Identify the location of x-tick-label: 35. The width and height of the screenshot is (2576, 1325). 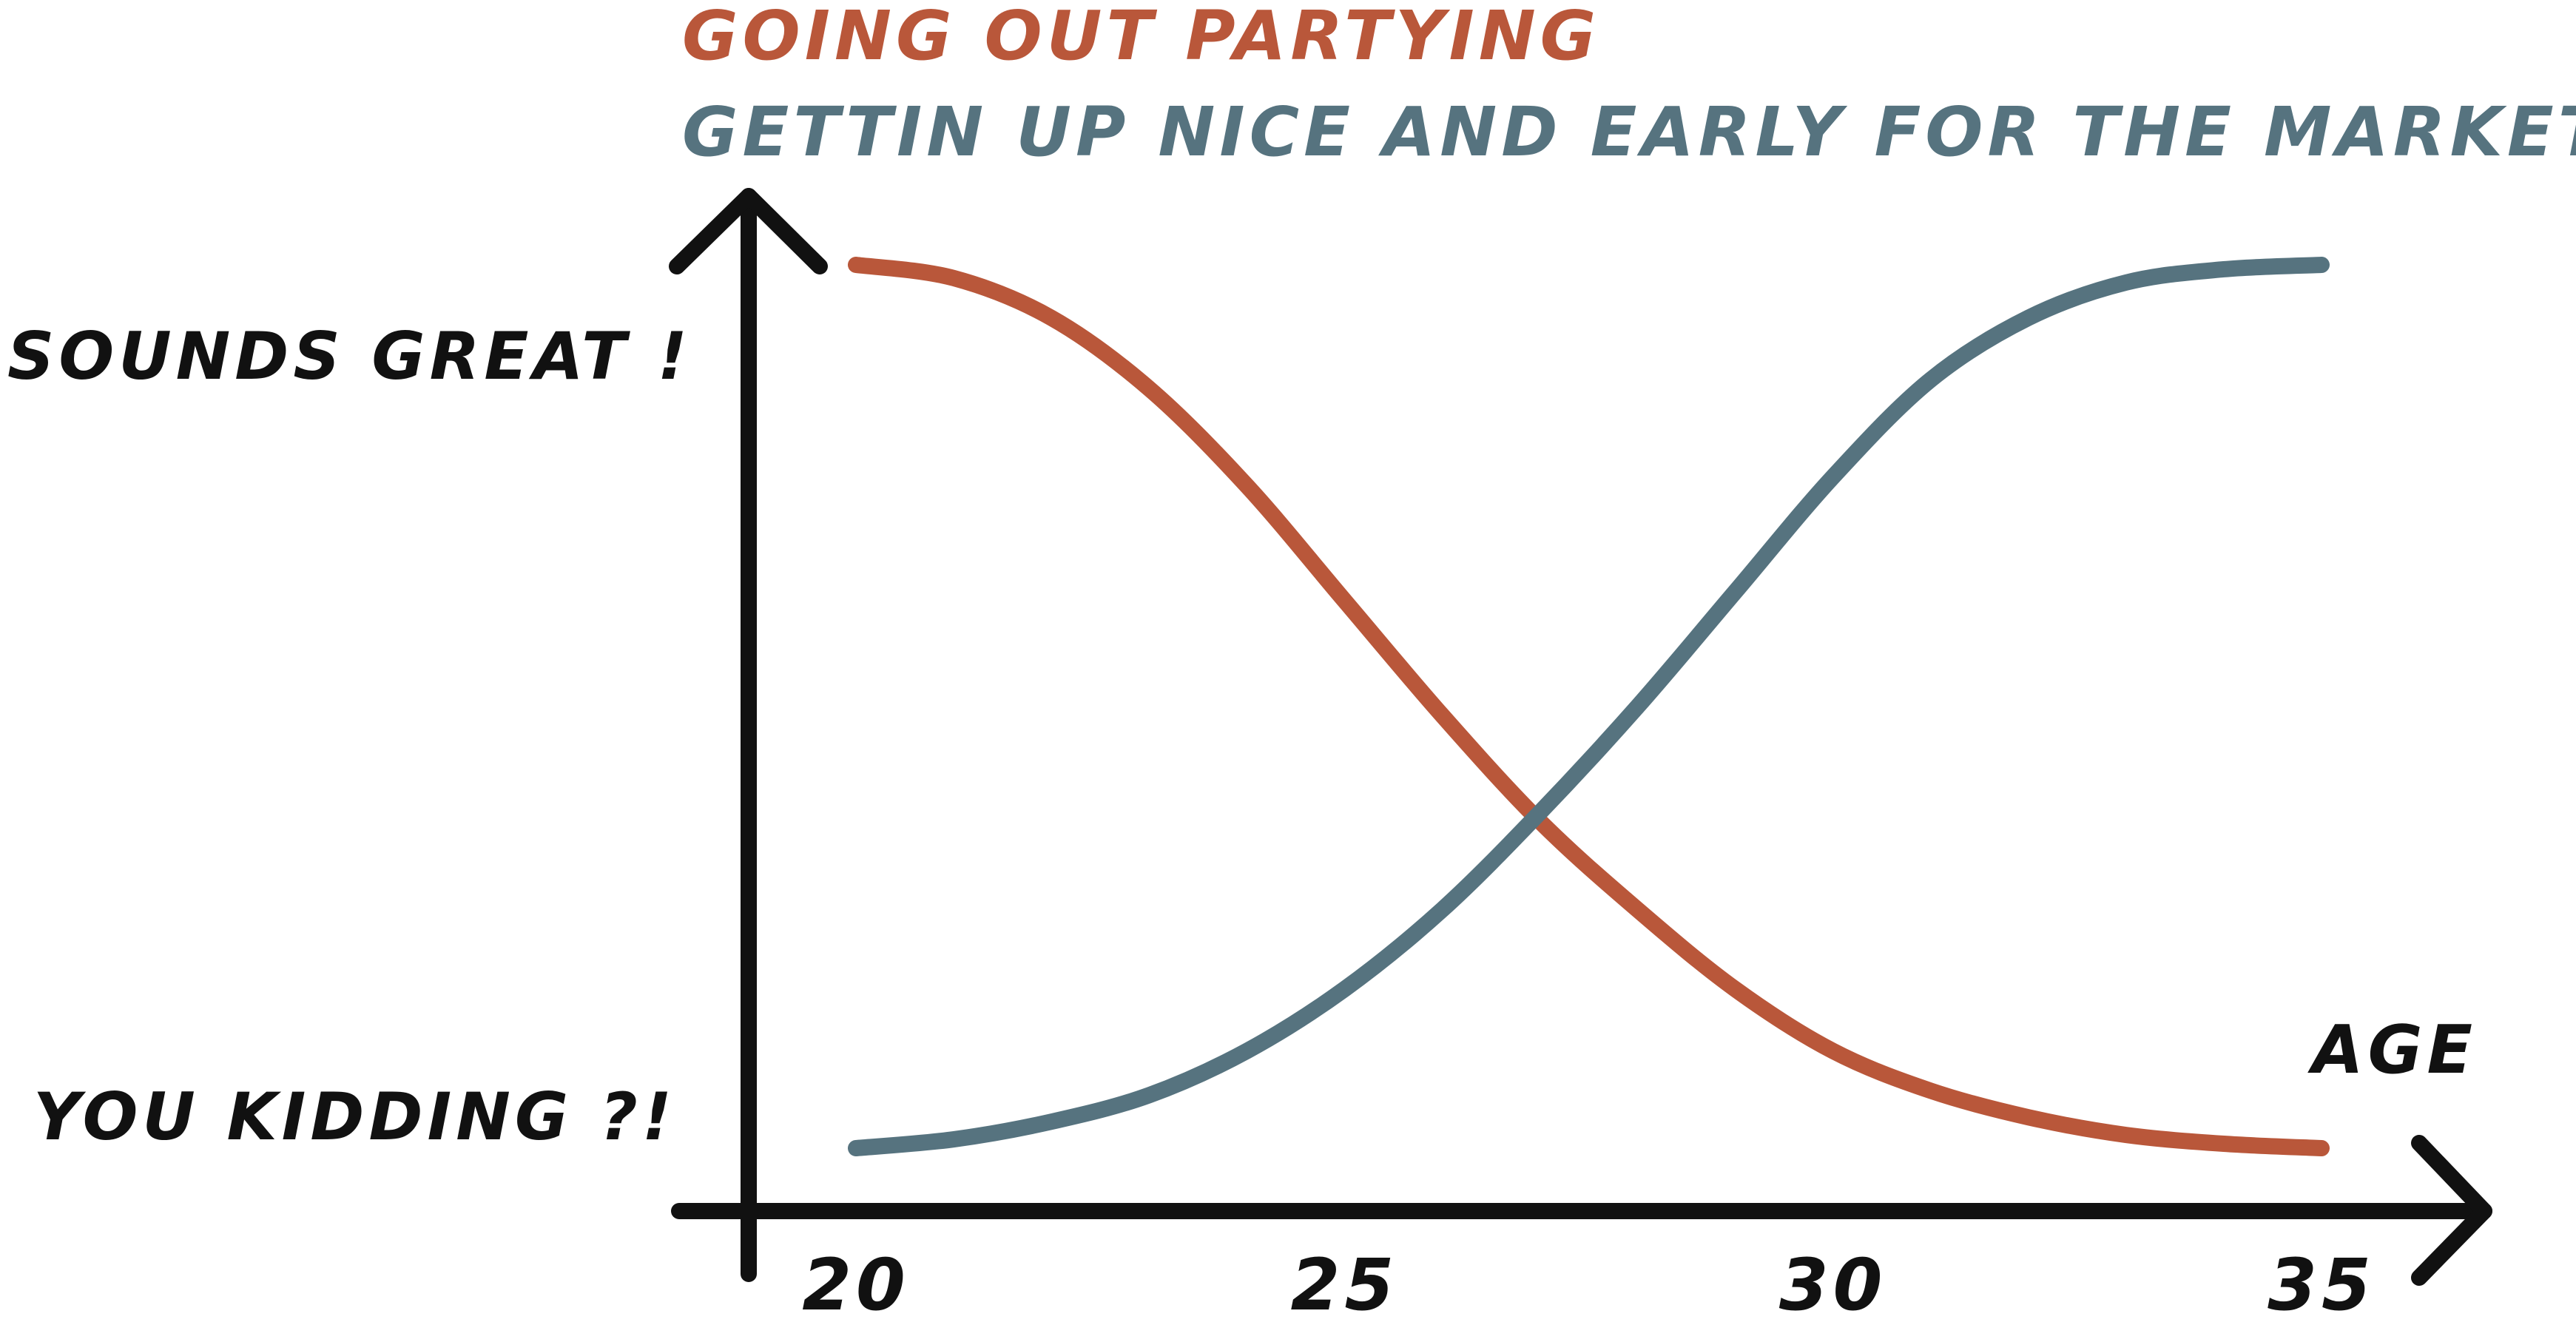
(2322, 1284).